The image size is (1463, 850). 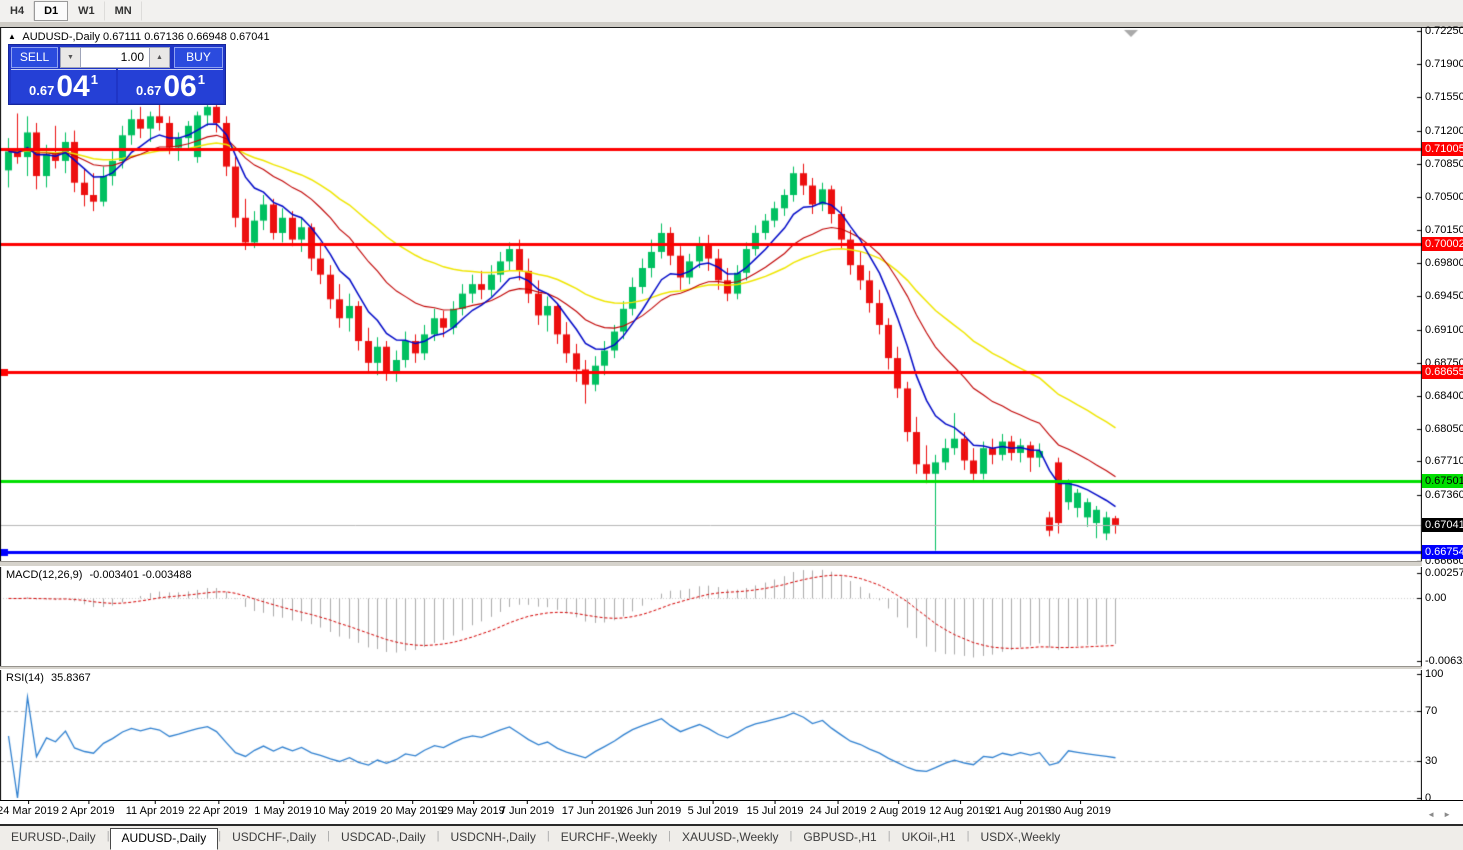 What do you see at coordinates (29, 809) in the screenshot?
I see `date-tick-label: 24 Mar 2019` at bounding box center [29, 809].